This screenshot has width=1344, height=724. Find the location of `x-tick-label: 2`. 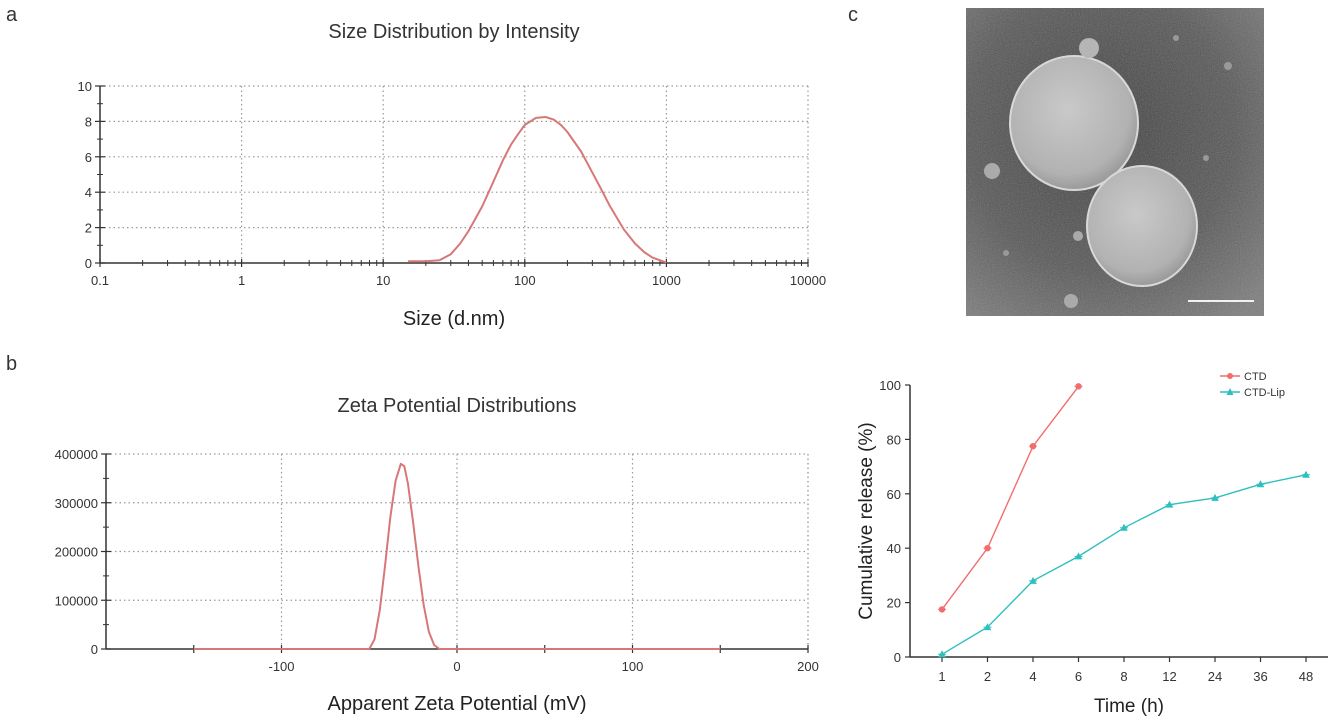

x-tick-label: 2 is located at coordinates (987, 676).